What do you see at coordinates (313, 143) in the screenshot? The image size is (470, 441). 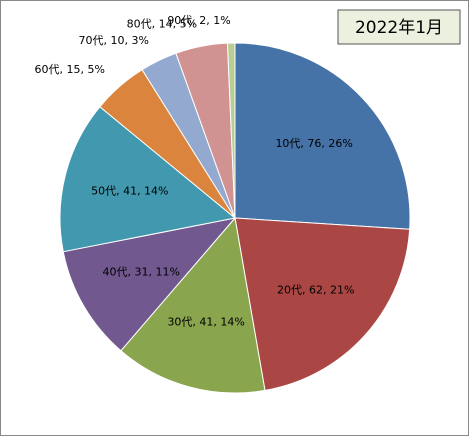 I see `data-label: 10代, 76, 26%` at bounding box center [313, 143].